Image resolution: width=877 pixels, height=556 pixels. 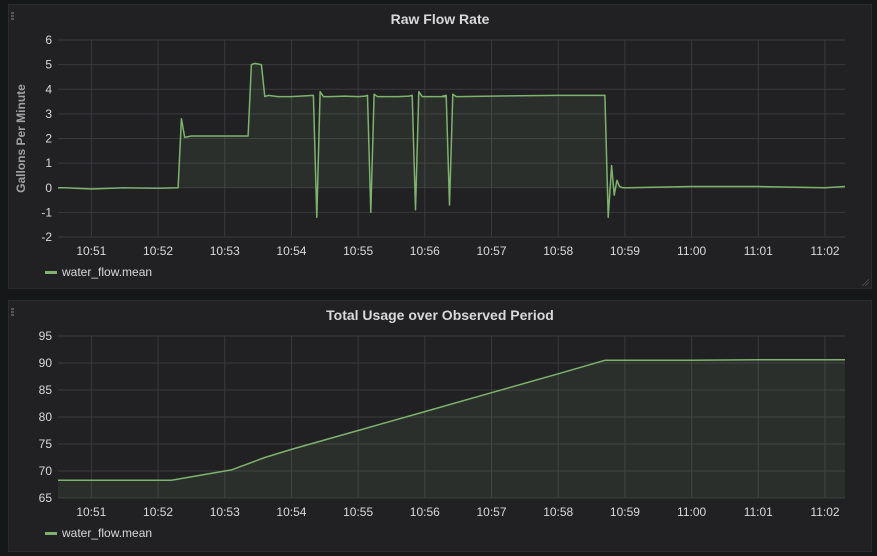 I want to click on y-tick-label: 90, so click(x=46, y=363).